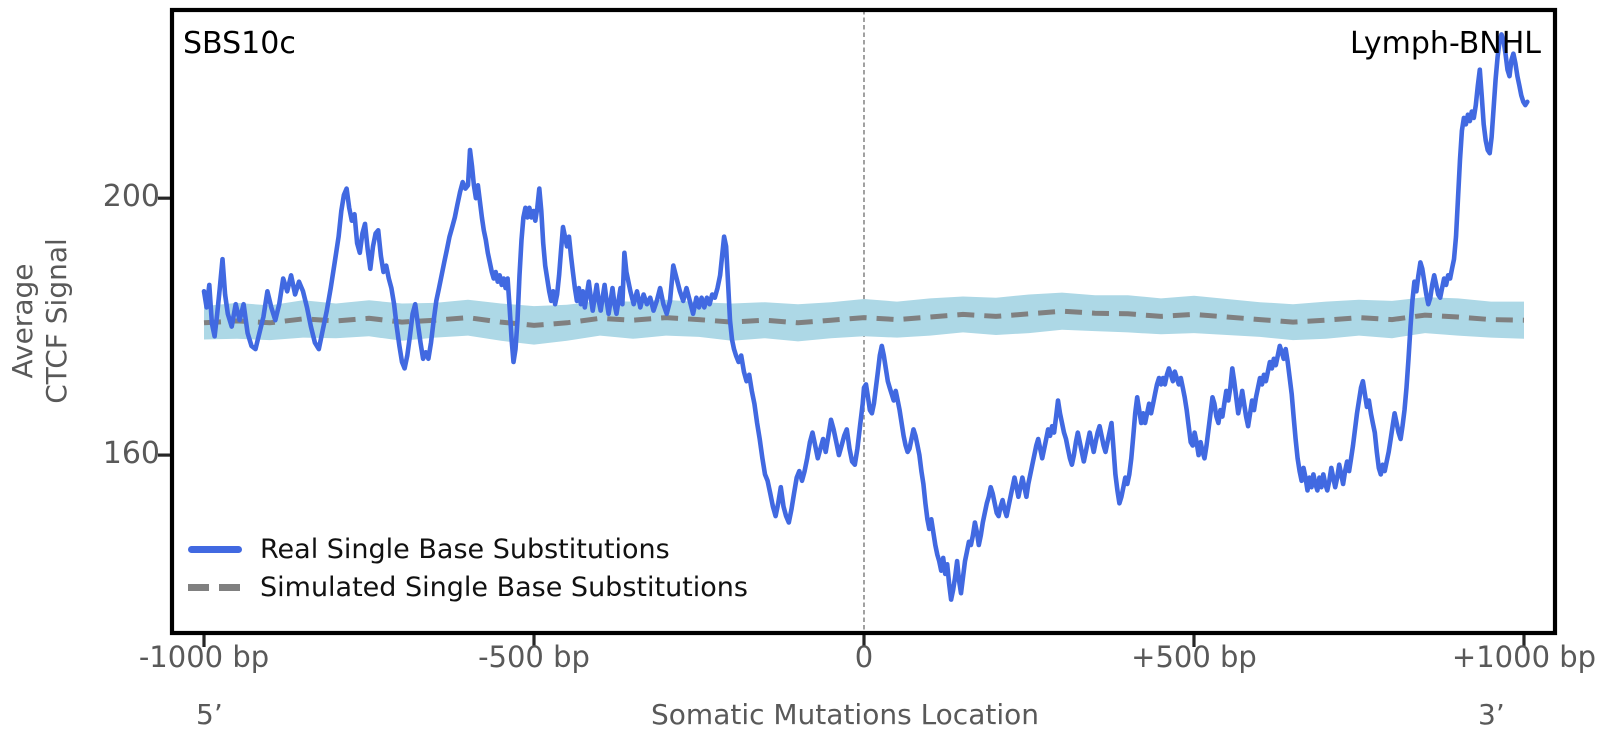  I want to click on x-tick-label-plus1000: +1000 bp, so click(1524, 657).